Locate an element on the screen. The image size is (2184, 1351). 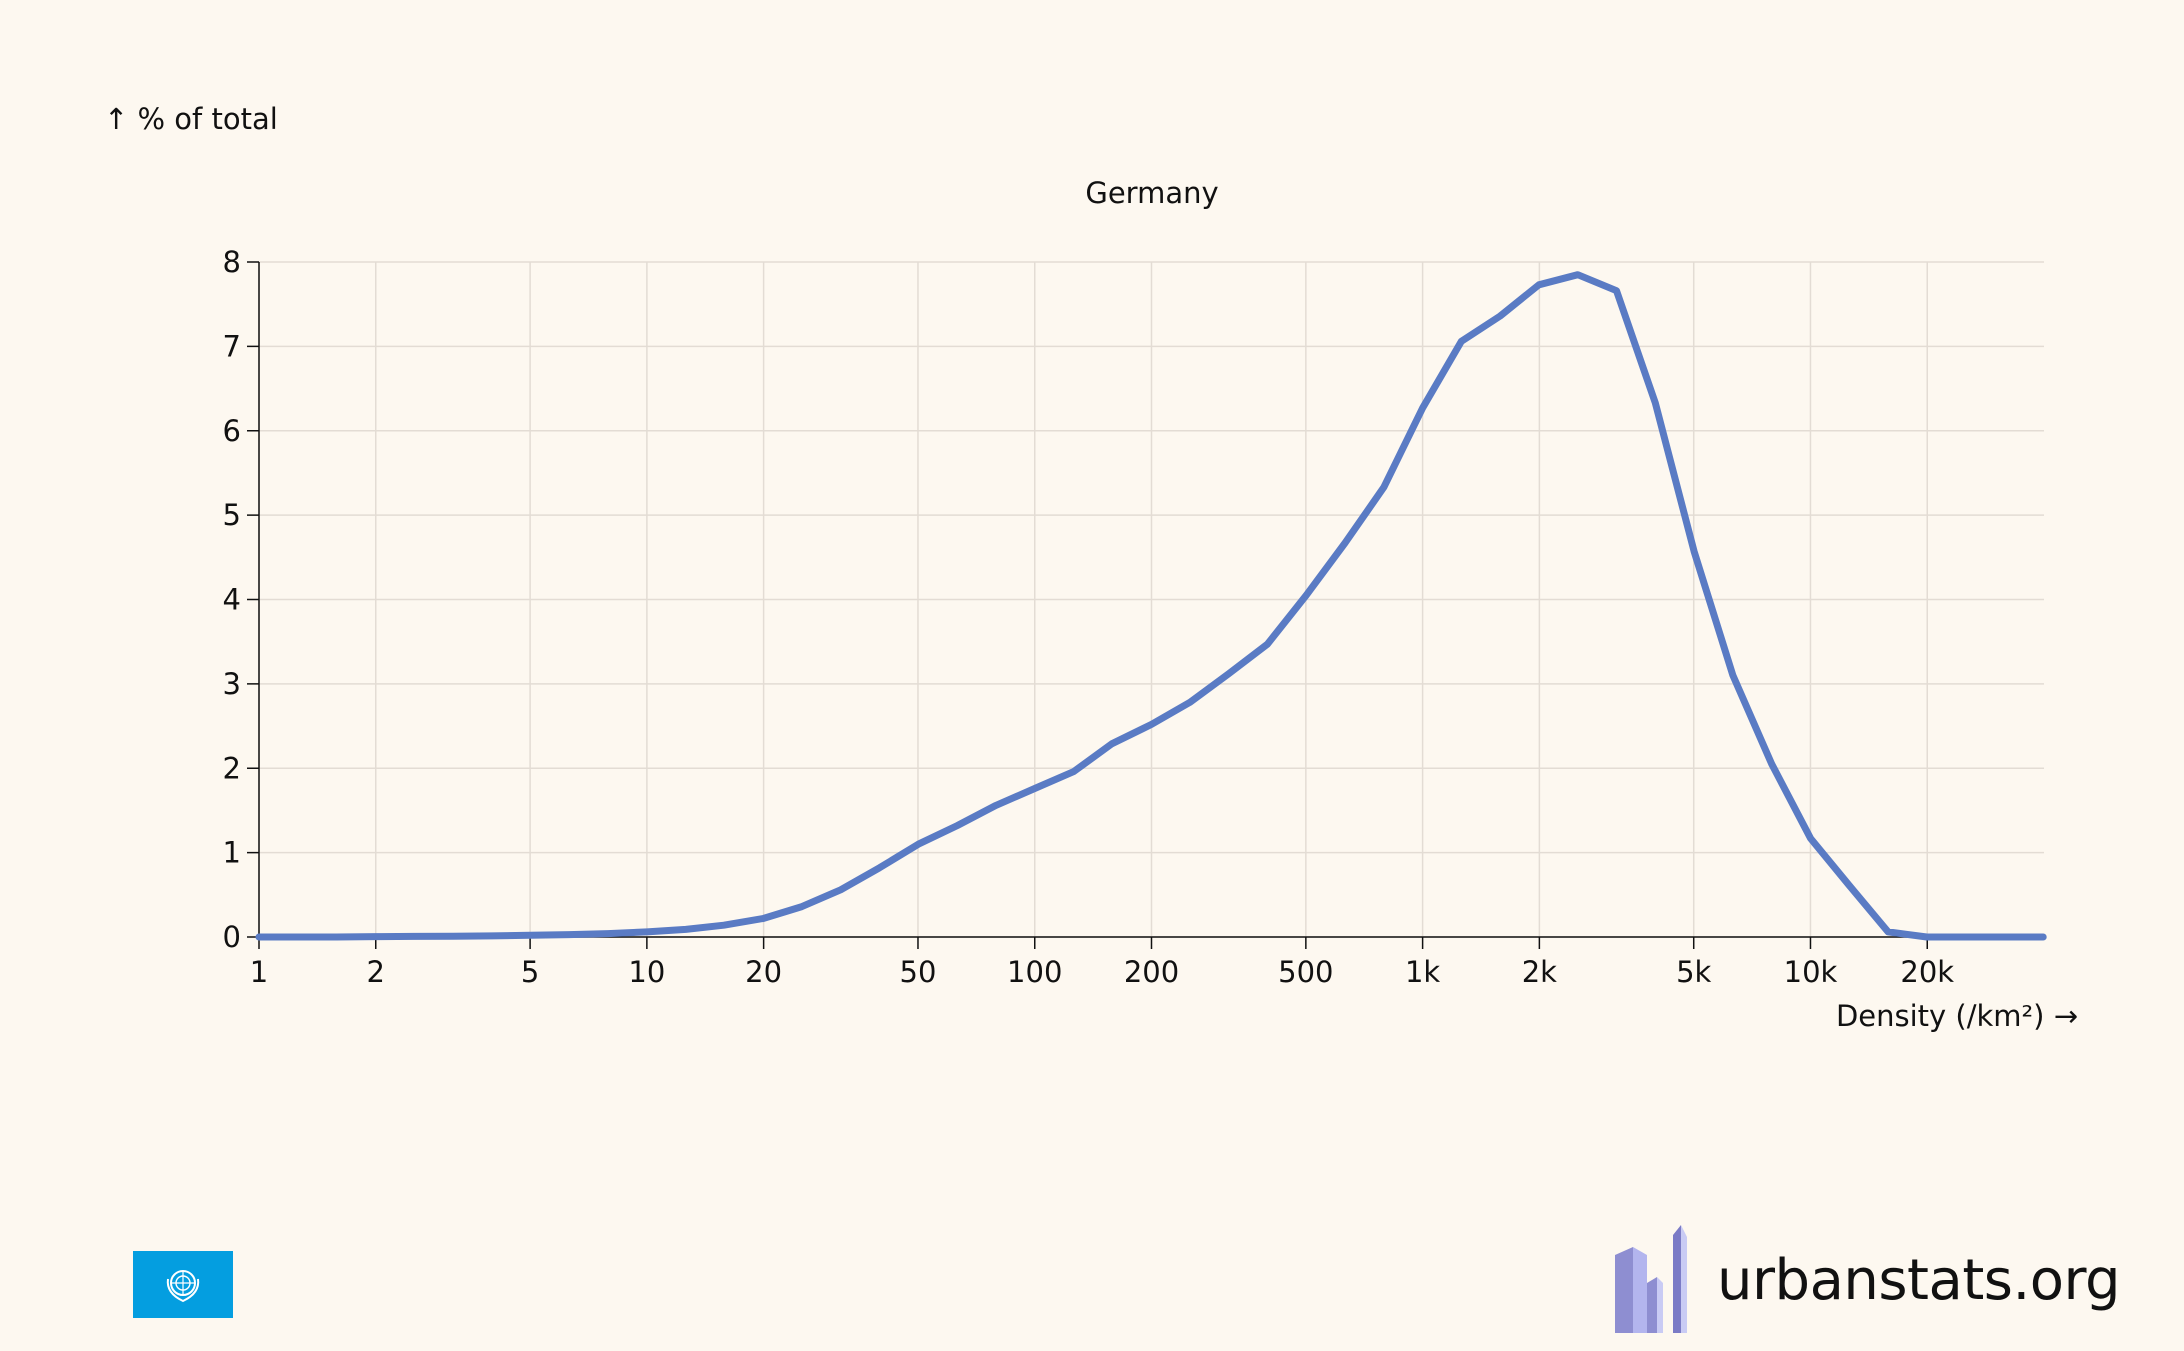
x-tick-label: 200 is located at coordinates (1151, 972).